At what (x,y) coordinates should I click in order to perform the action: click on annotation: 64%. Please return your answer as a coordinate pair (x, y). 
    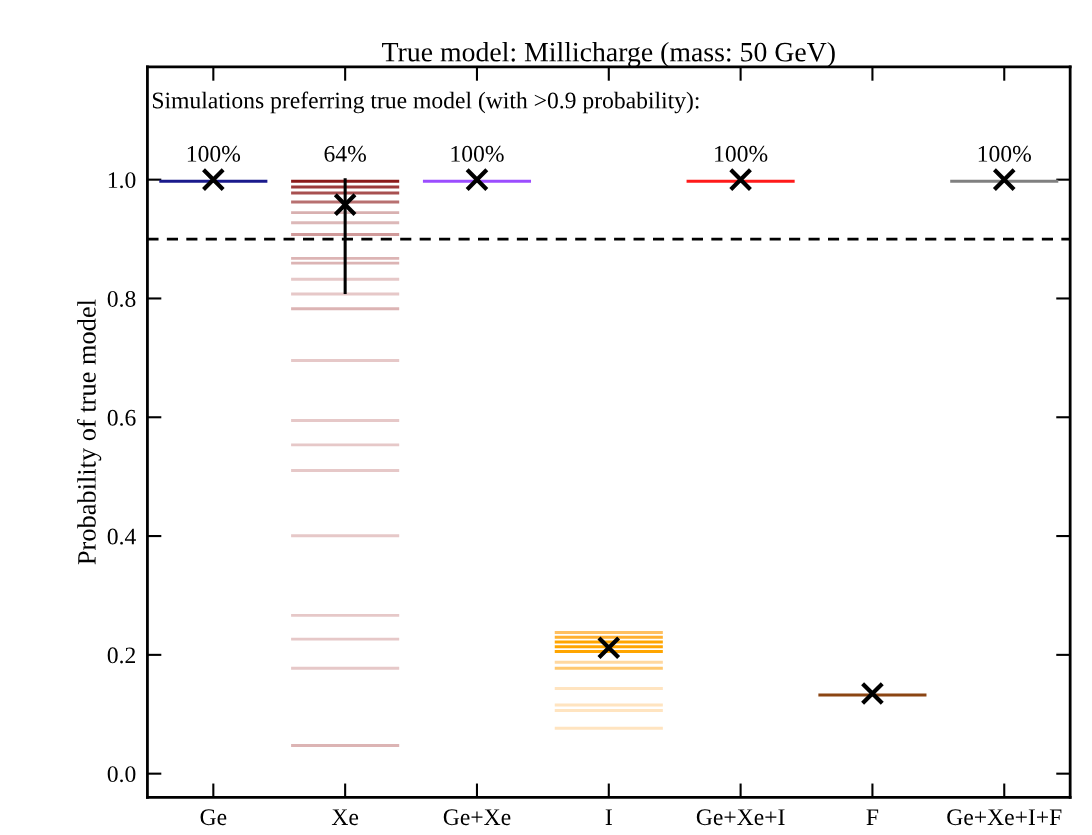
    Looking at the image, I should click on (345, 153).